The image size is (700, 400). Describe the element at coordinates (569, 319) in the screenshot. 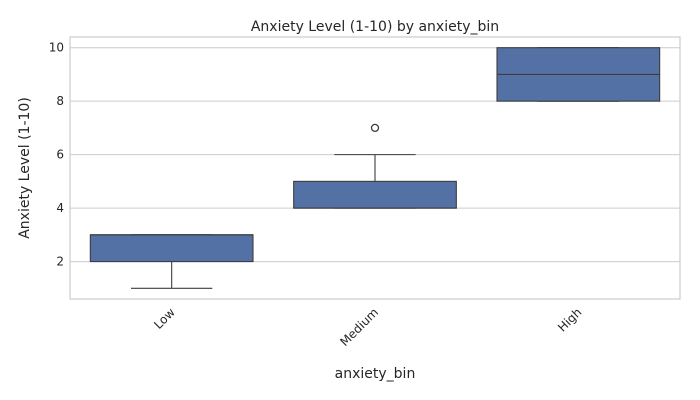

I see `x-tick-label: High` at that location.